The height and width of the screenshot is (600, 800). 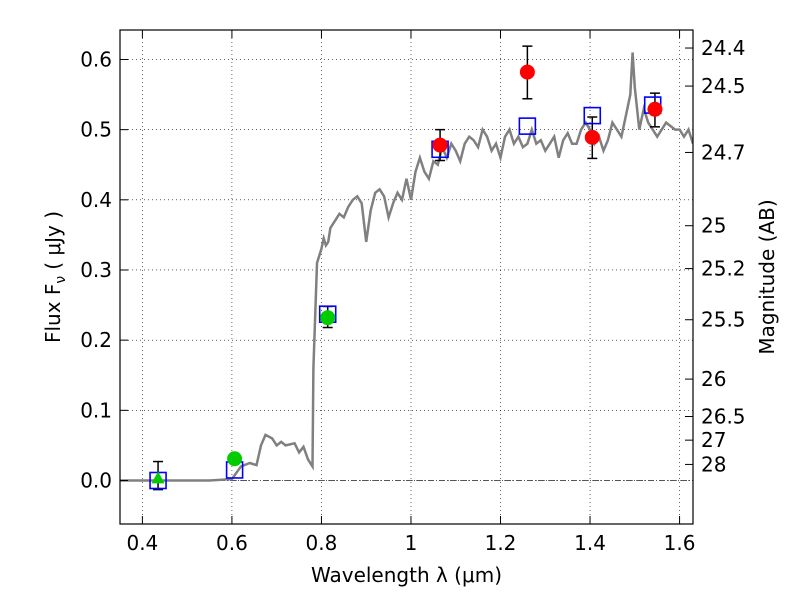 What do you see at coordinates (142, 543) in the screenshot?
I see `x-tick-label: 0.4` at bounding box center [142, 543].